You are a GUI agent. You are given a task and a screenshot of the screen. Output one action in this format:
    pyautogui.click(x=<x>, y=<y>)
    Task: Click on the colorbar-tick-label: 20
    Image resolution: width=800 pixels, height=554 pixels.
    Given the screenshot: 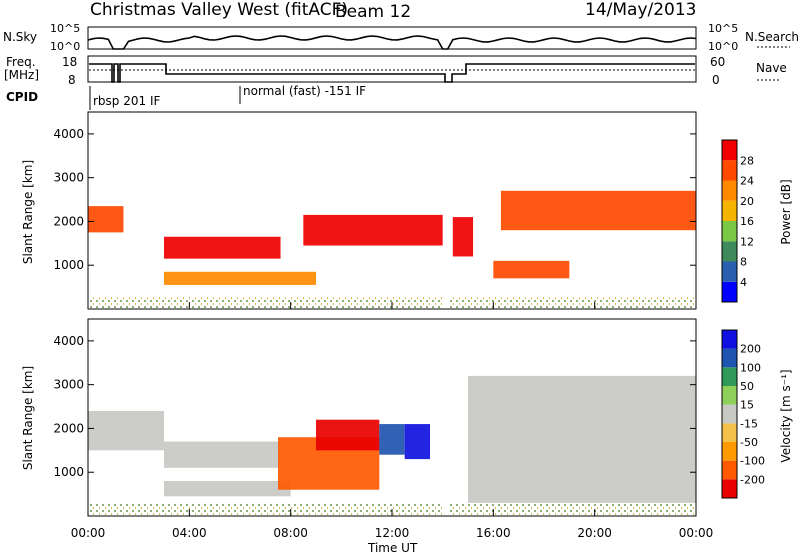 What is the action you would take?
    pyautogui.click(x=747, y=201)
    